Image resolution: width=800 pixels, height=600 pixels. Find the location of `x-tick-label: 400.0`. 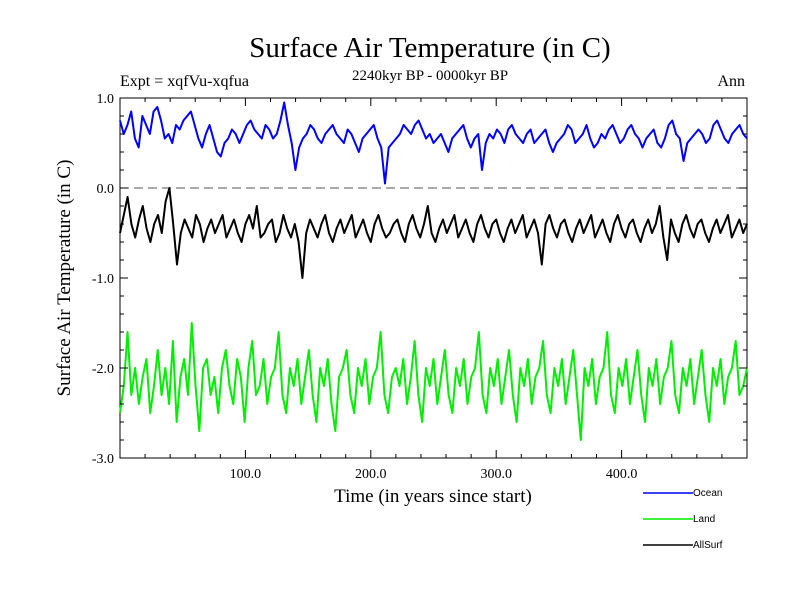

x-tick-label: 400.0 is located at coordinates (622, 474).